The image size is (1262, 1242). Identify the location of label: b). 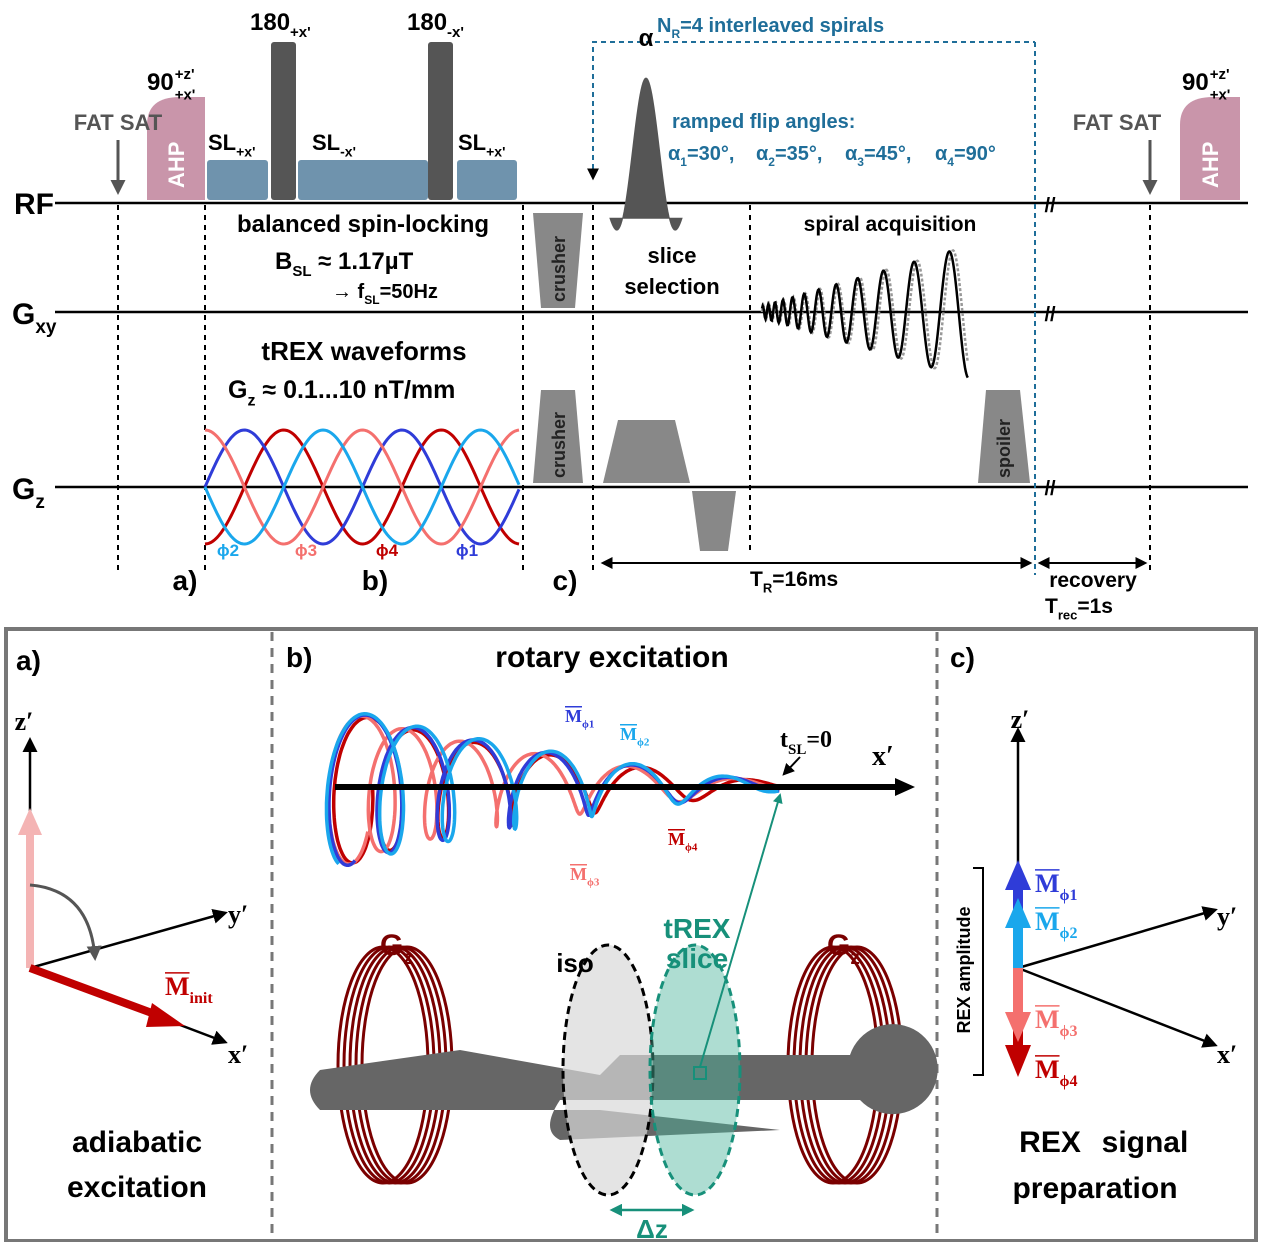
(299, 657).